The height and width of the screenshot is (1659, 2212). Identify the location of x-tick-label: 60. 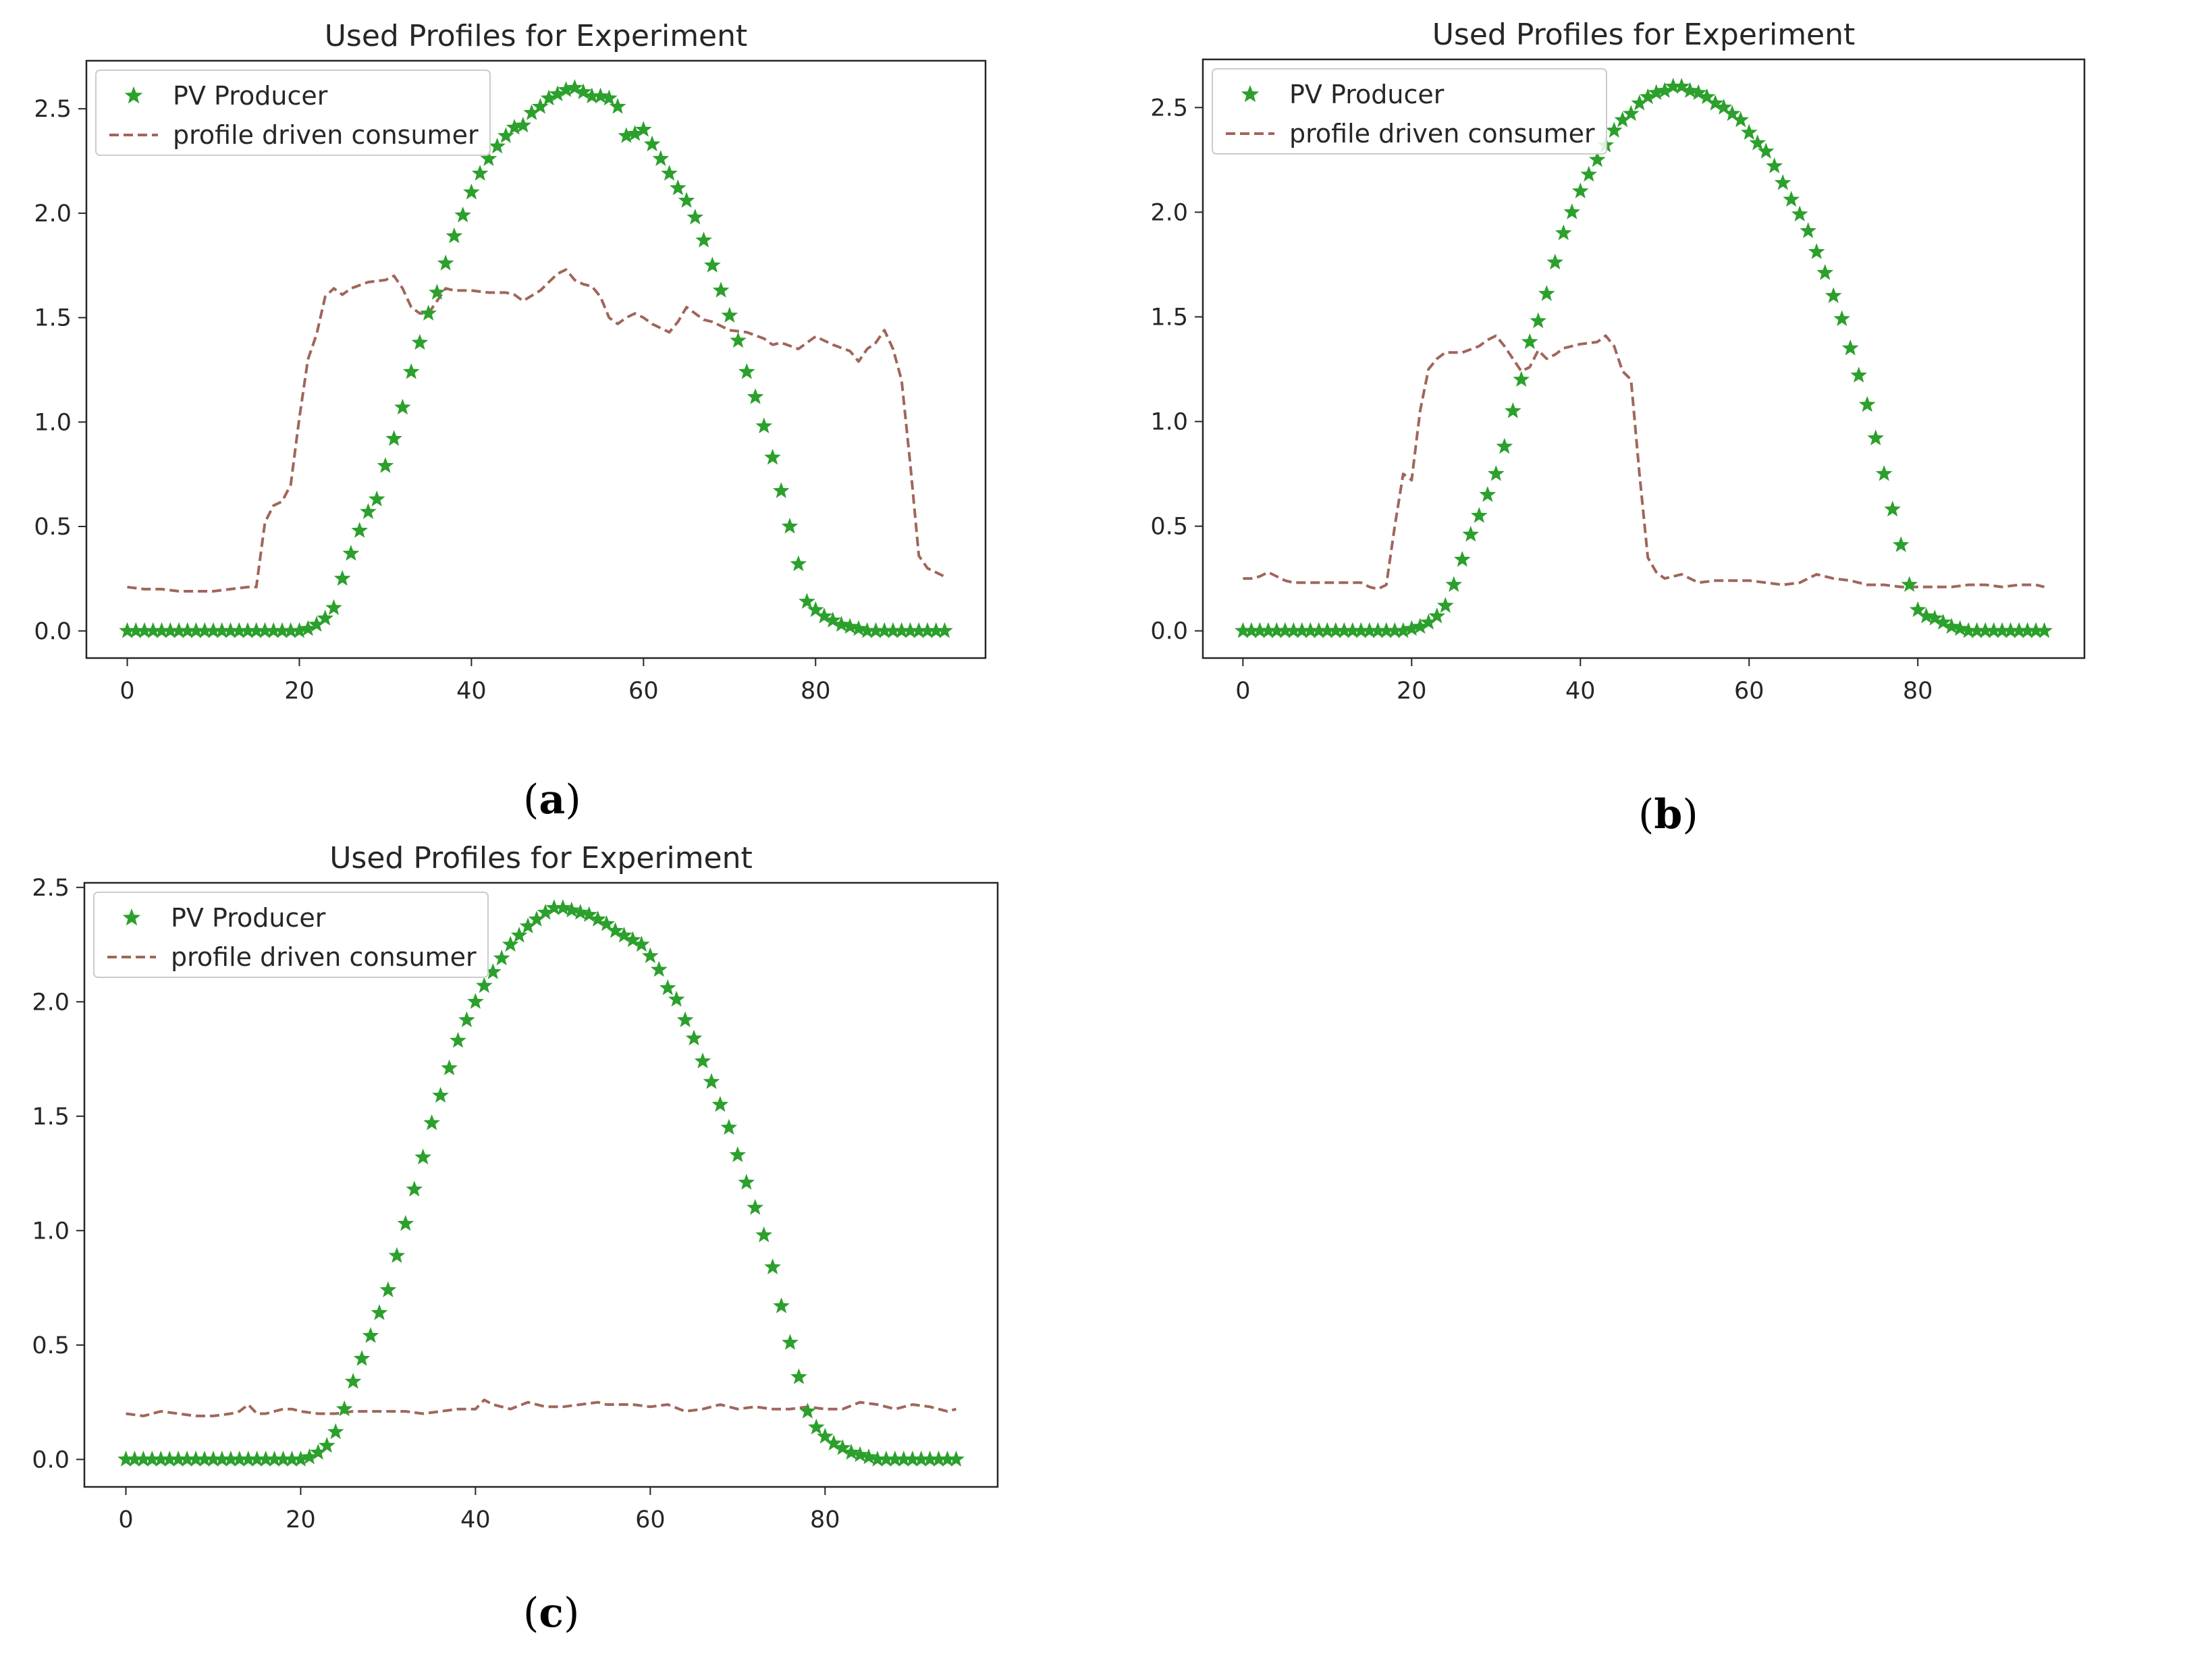
(1749, 691).